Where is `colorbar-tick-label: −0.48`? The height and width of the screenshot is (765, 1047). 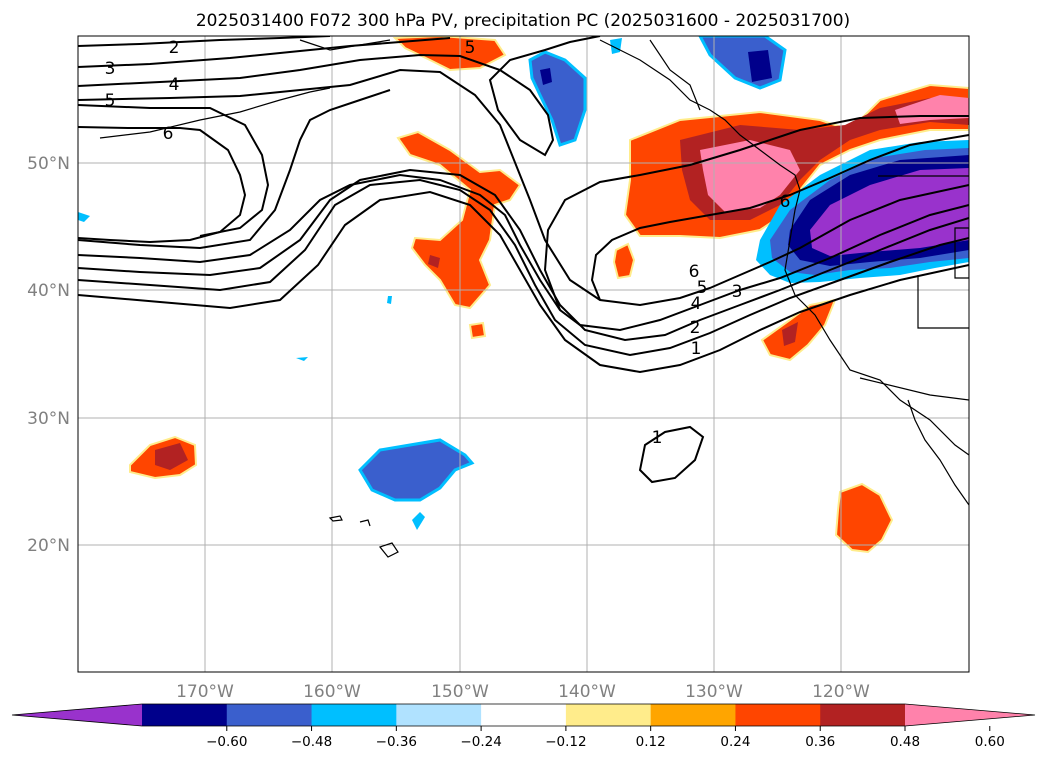 colorbar-tick-label: −0.48 is located at coordinates (311, 742).